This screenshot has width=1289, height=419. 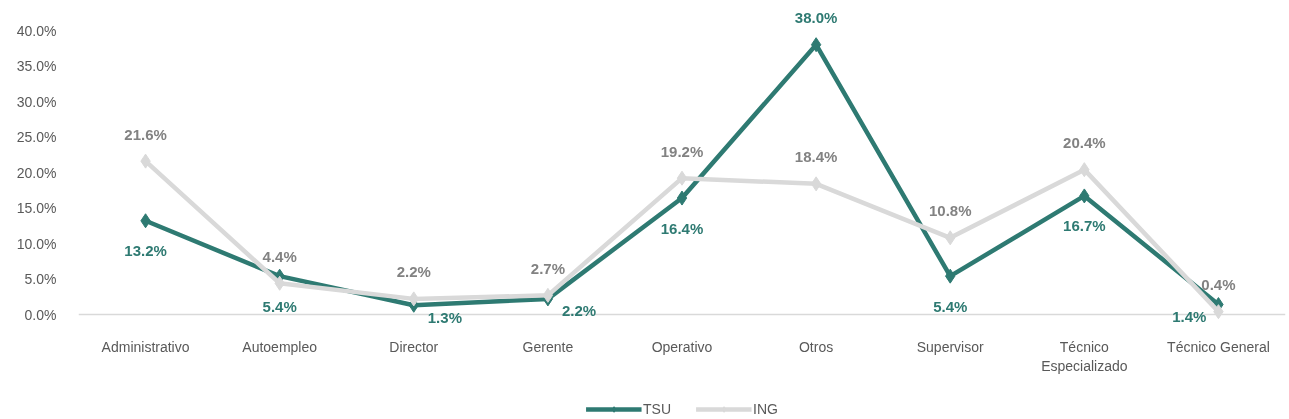 I want to click on data-label: 1.4%, so click(x=1189, y=317).